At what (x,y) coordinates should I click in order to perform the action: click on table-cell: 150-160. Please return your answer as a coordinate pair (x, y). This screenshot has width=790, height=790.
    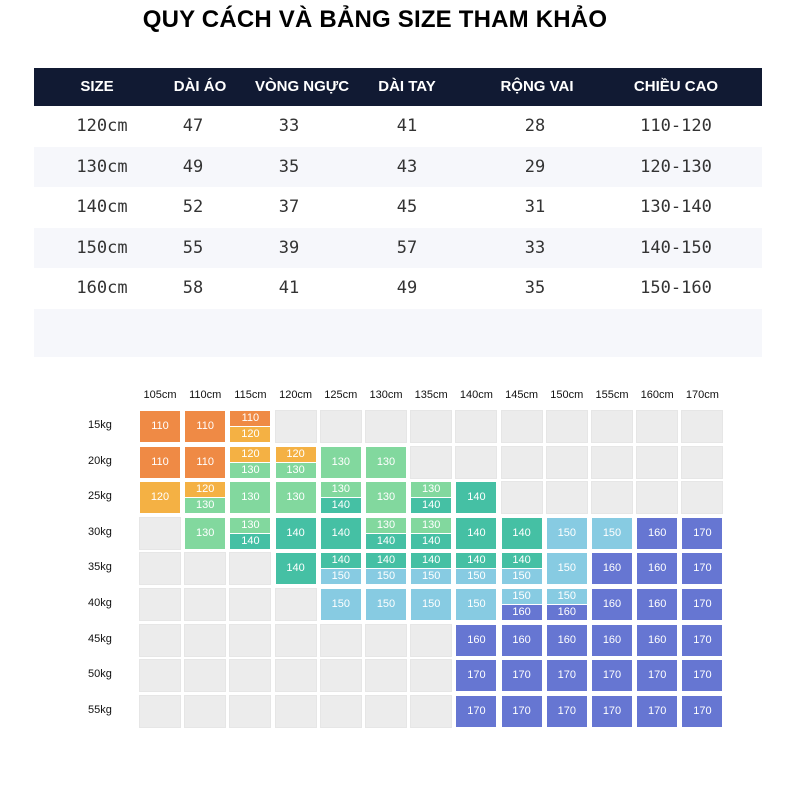
    Looking at the image, I should click on (676, 288).